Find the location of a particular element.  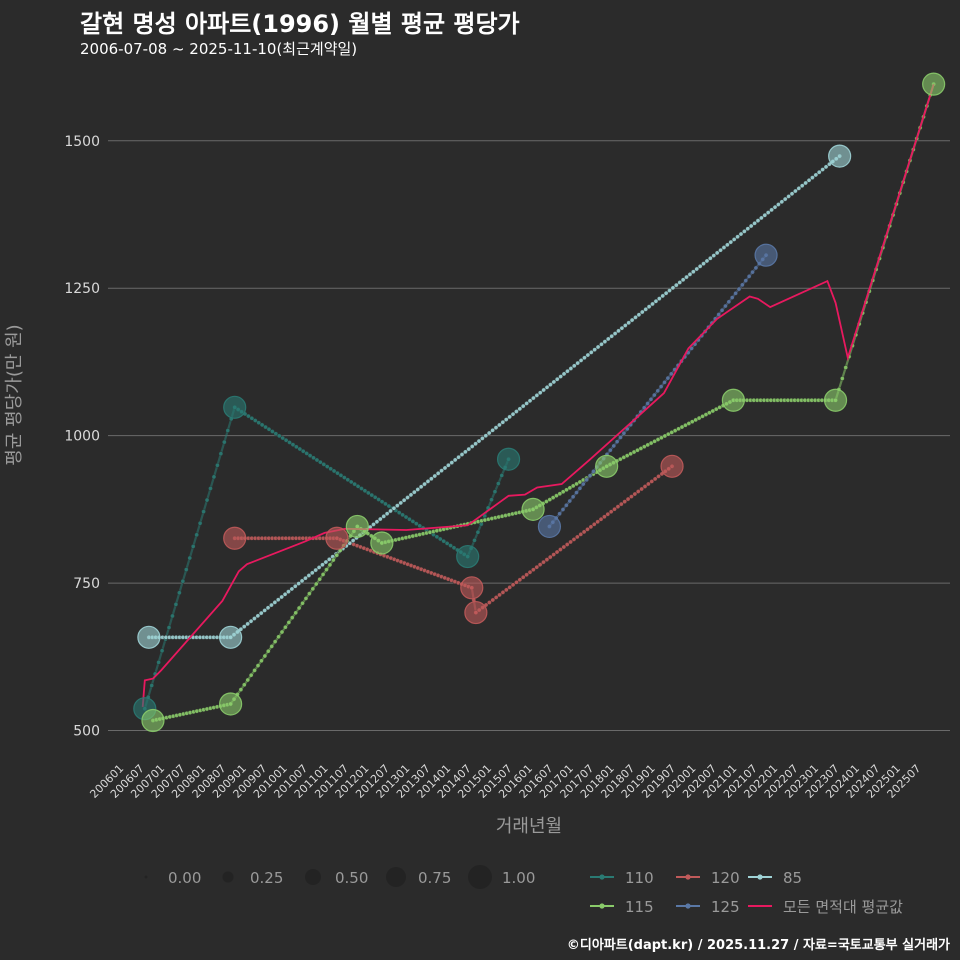

series-85-trade-point is located at coordinates (840, 156).